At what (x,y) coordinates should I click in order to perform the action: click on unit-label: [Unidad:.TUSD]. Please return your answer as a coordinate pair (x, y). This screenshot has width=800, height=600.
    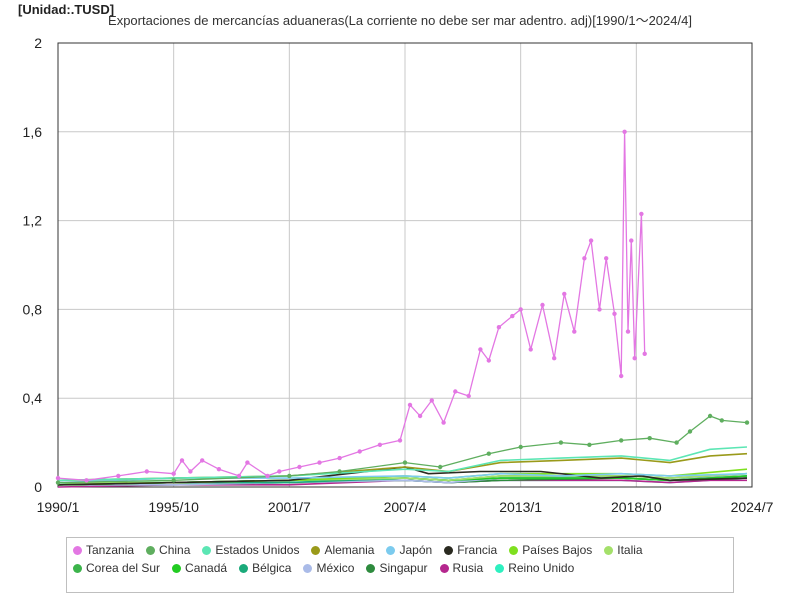
    Looking at the image, I should click on (66, 9).